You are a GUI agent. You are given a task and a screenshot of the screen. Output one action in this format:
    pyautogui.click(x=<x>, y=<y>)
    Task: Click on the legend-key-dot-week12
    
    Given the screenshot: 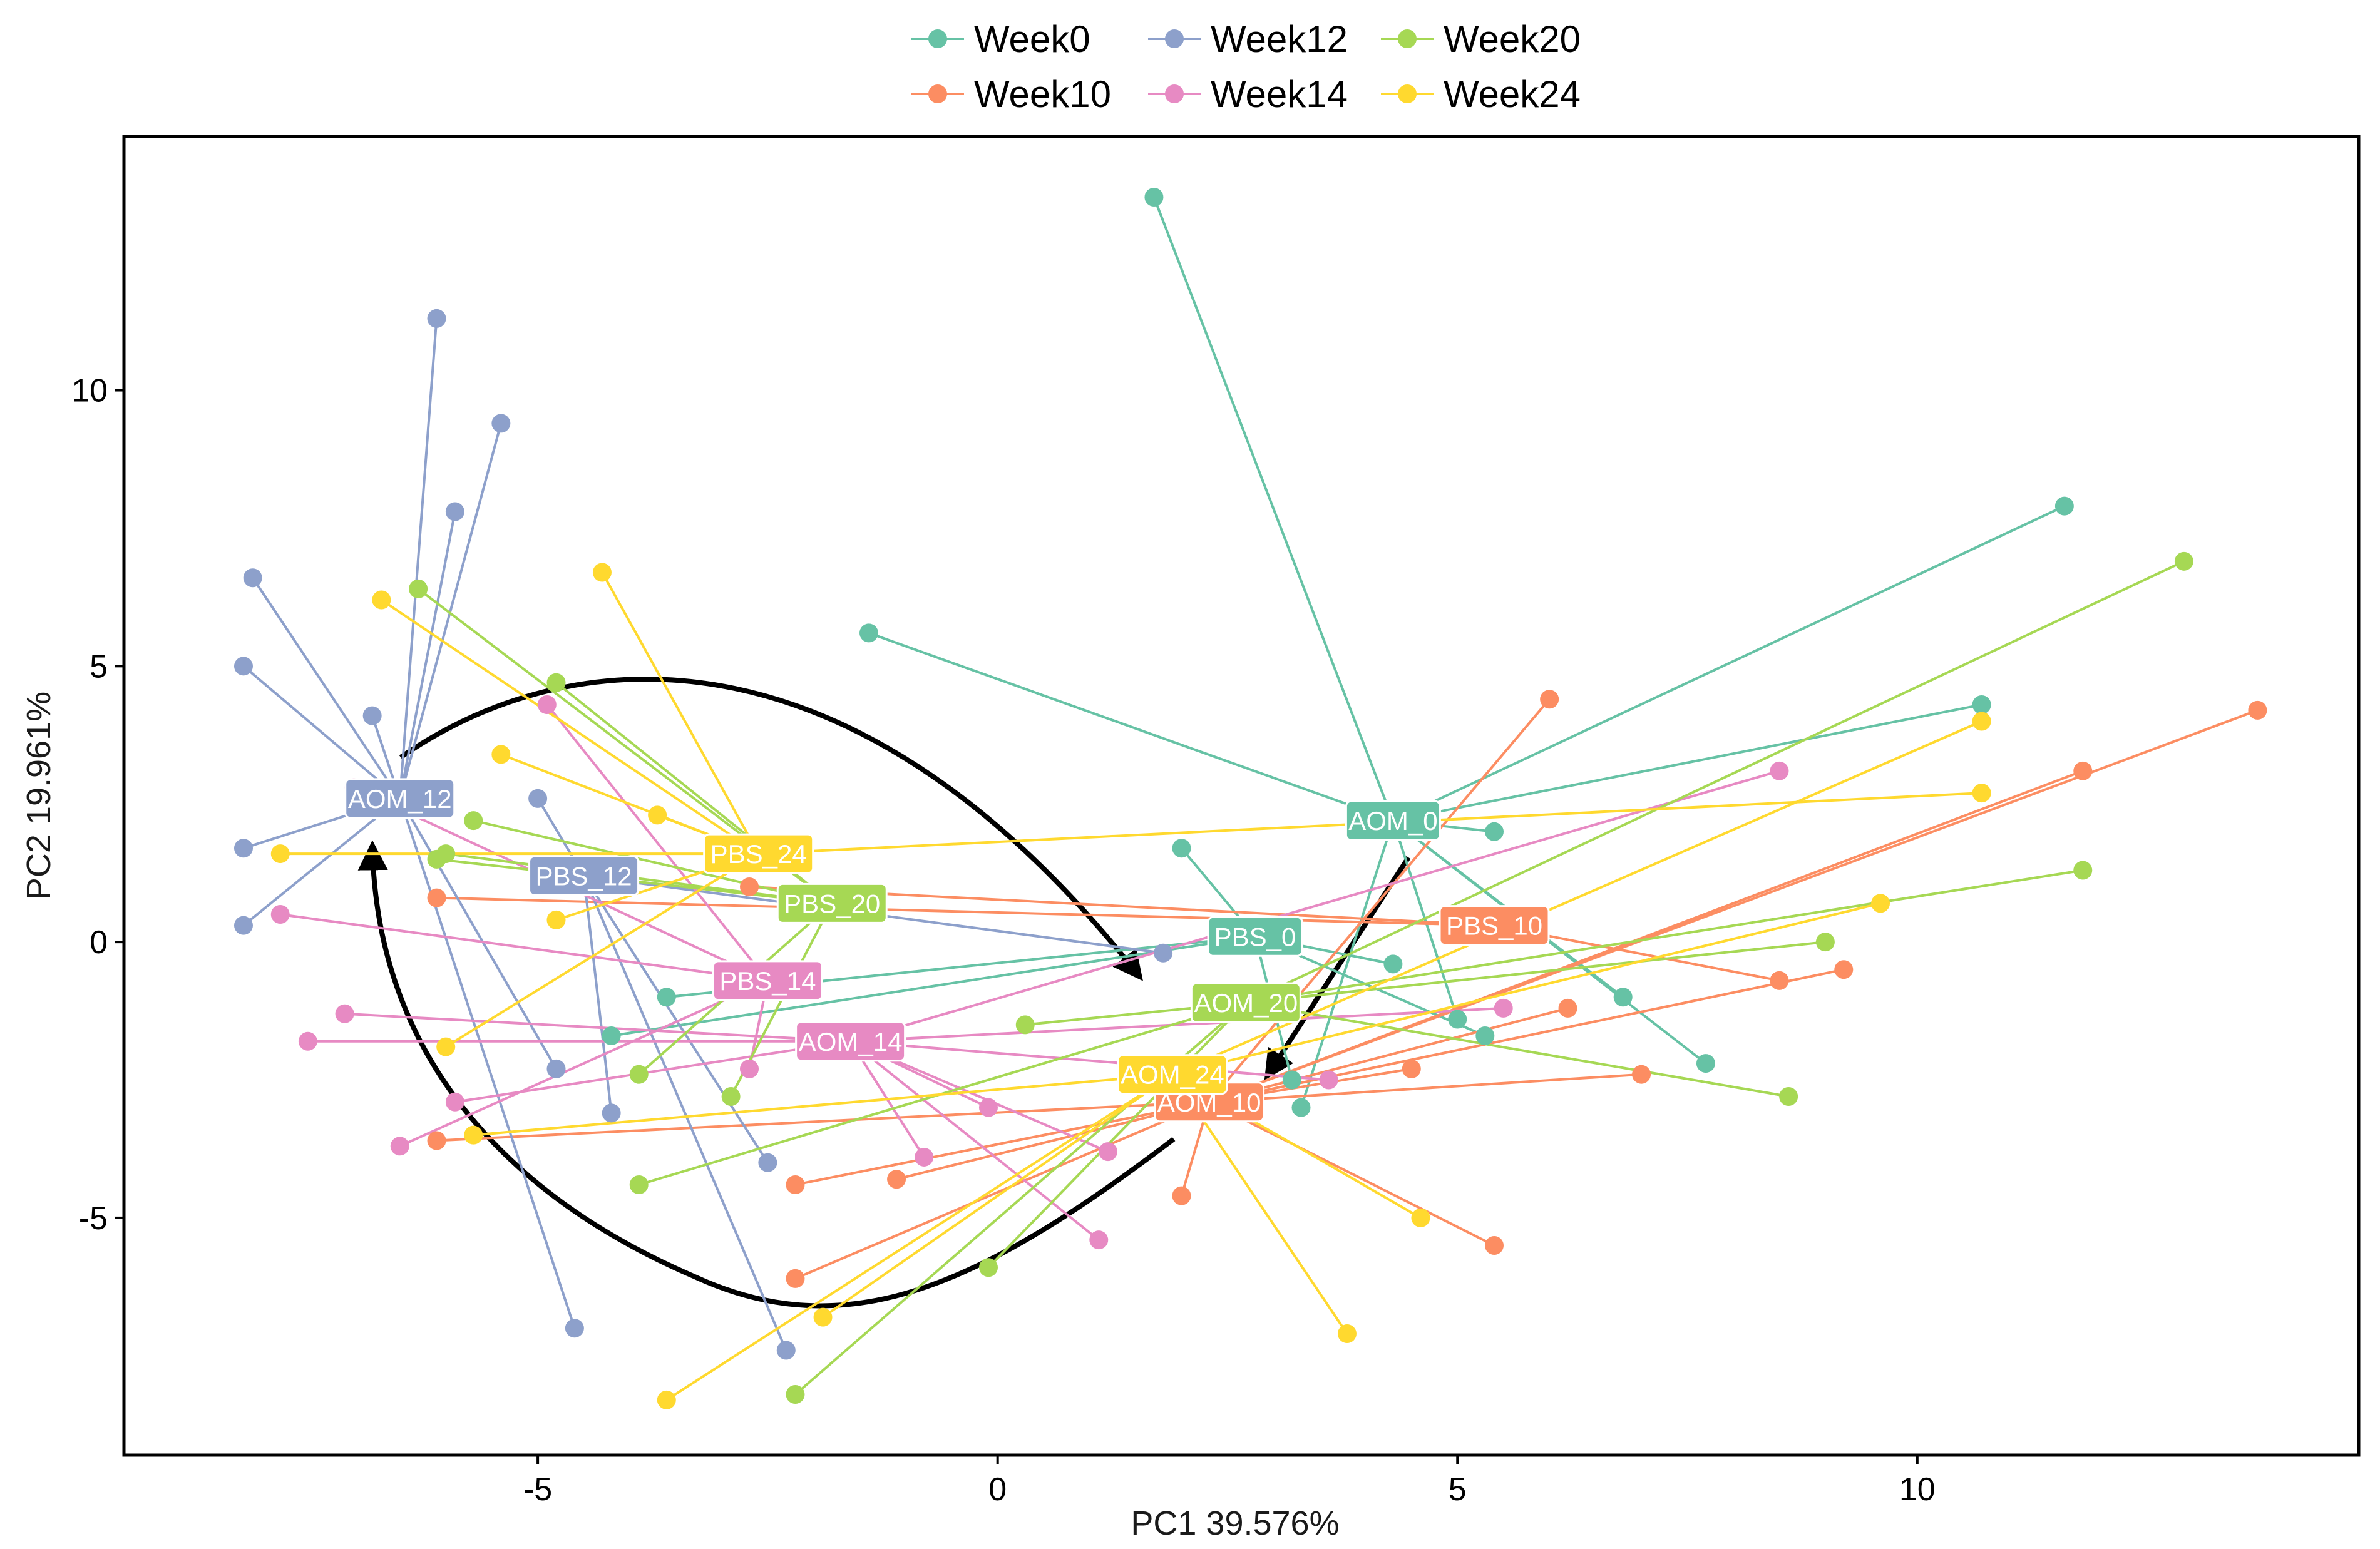 What is the action you would take?
    pyautogui.click(x=1175, y=38)
    